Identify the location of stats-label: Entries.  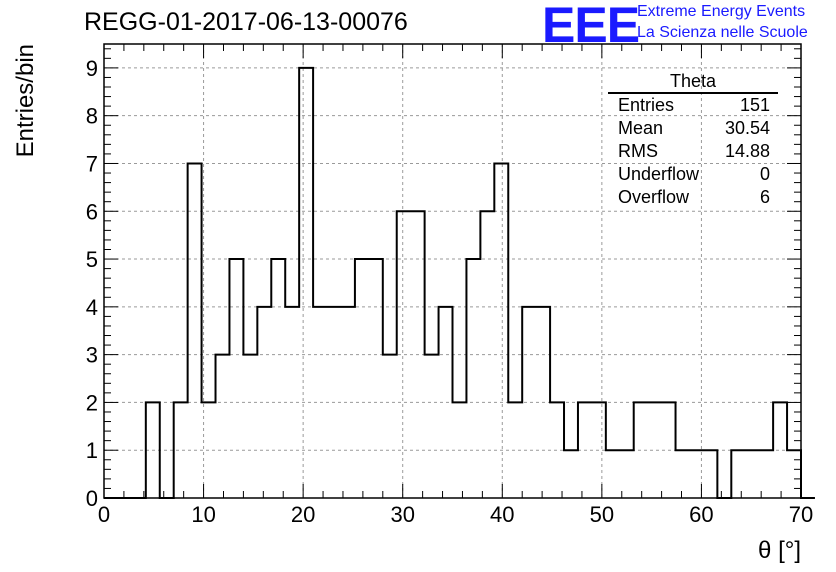
(646, 105).